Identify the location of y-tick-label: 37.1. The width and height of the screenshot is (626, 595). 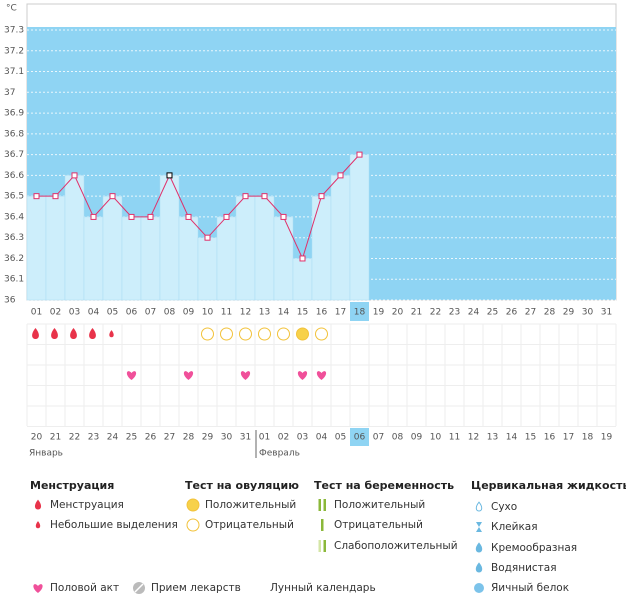
(14, 72).